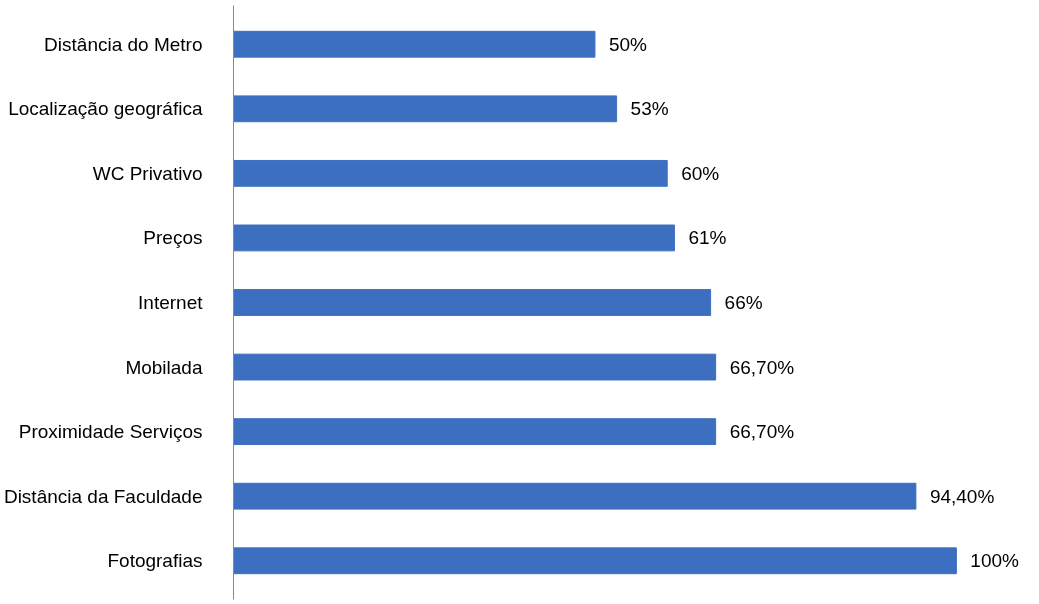 The image size is (1039, 604). Describe the element at coordinates (155, 561) in the screenshot. I see `y-tick-label: Fotografias` at that location.